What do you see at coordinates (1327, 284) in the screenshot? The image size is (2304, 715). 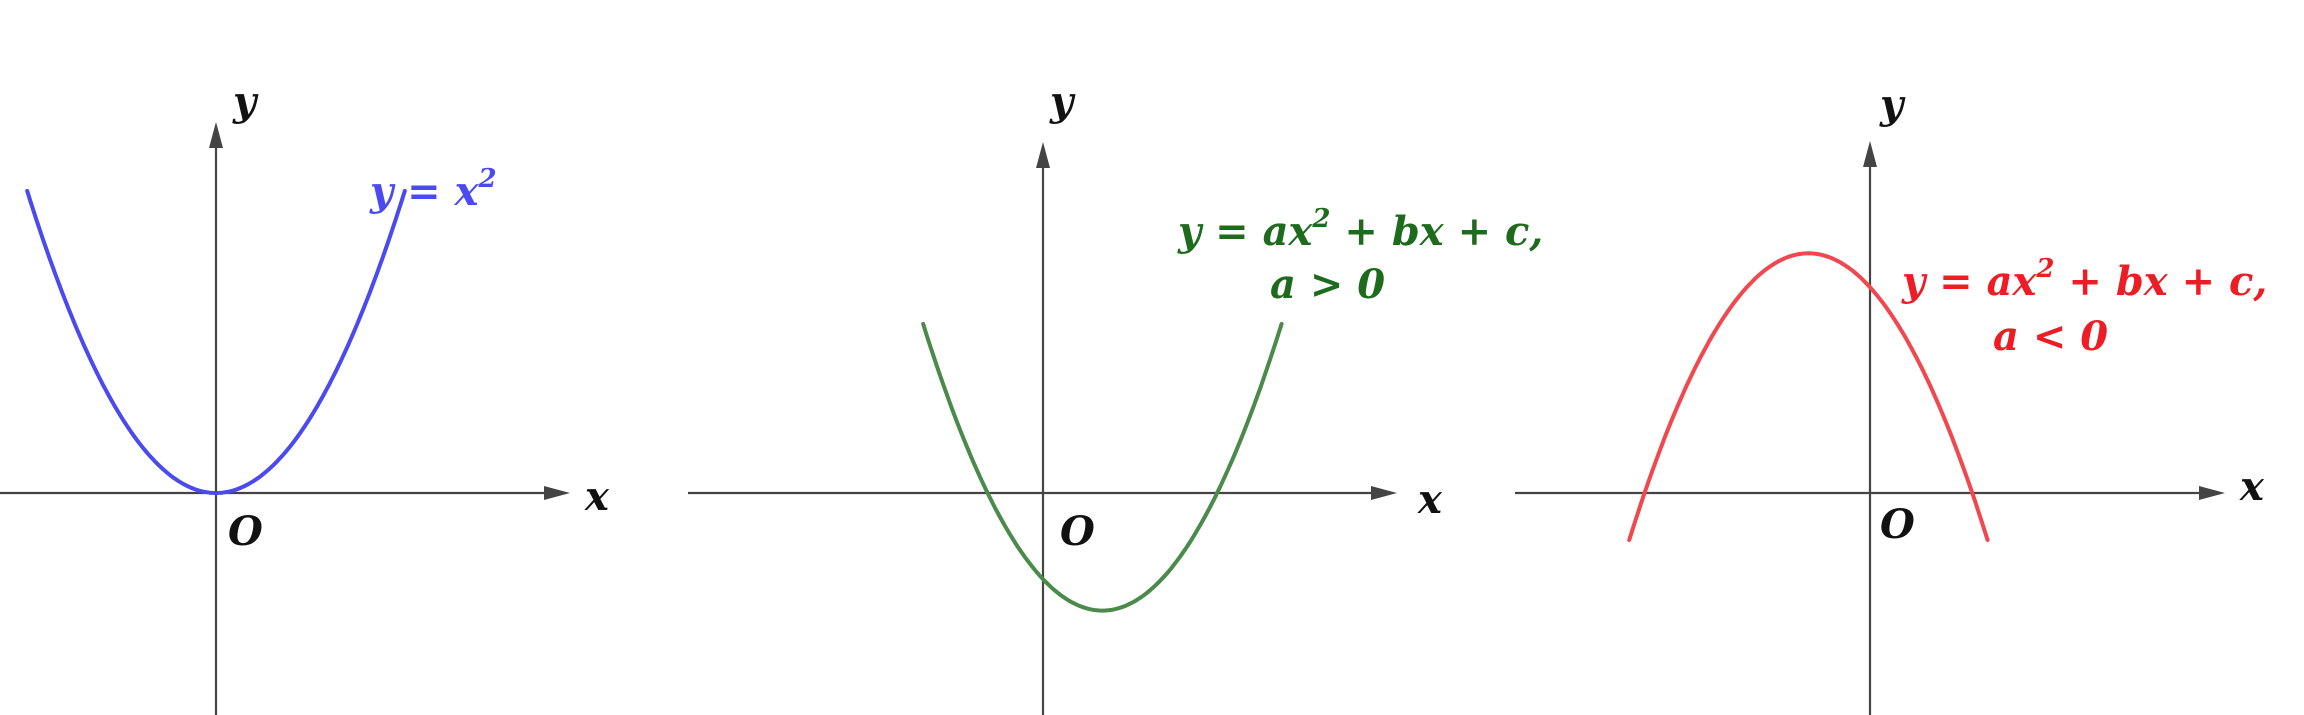 I see `panel-2-condition: a > 0` at bounding box center [1327, 284].